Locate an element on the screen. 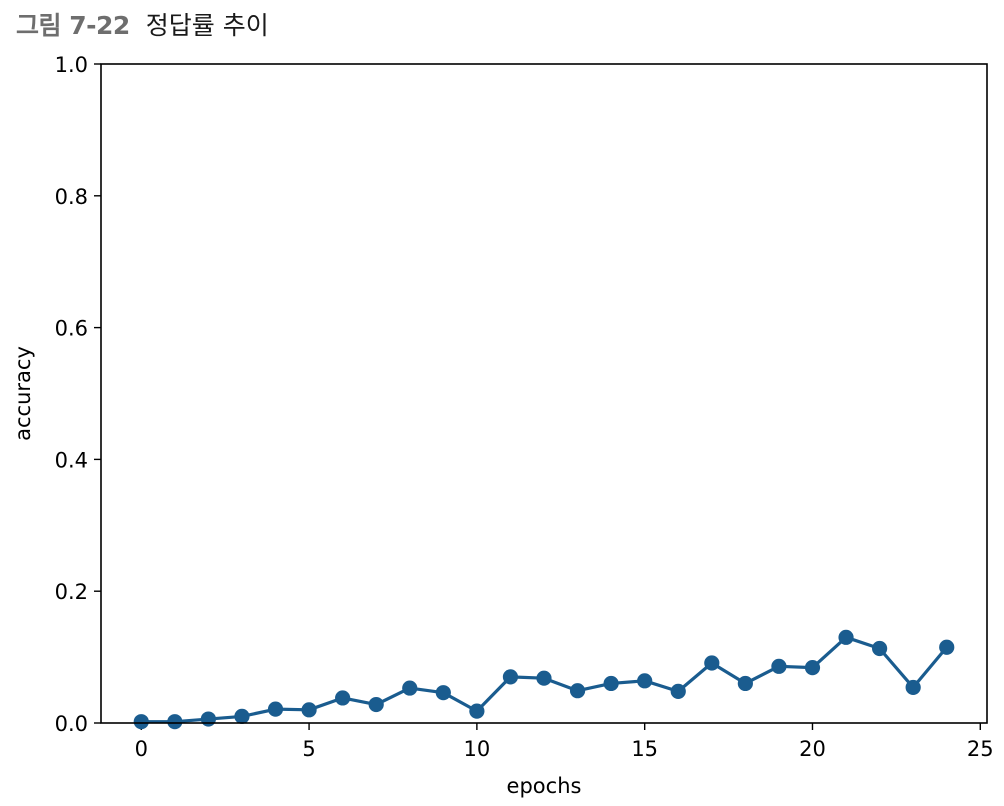 Image resolution: width=1004 pixels, height=806 pixels. y-tick-label: 1.0 is located at coordinates (71, 65).